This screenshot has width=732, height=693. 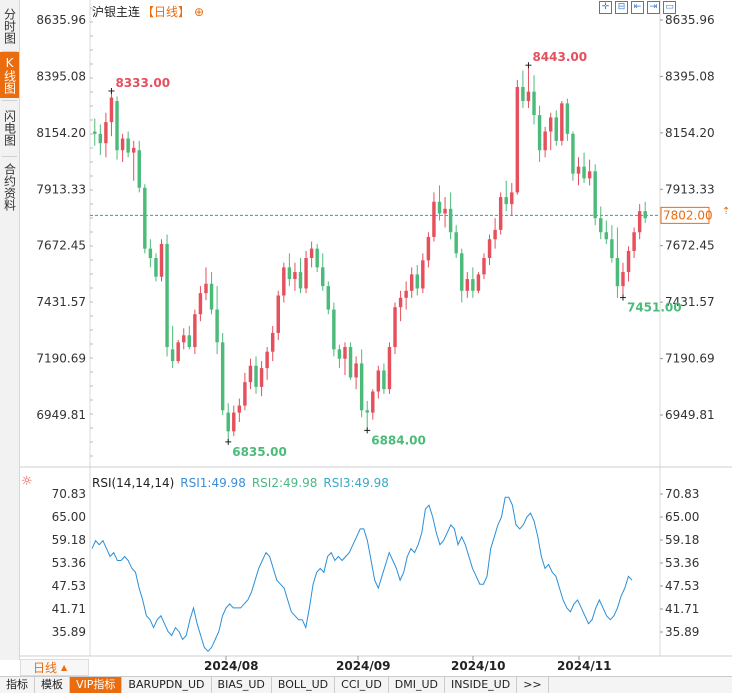 What do you see at coordinates (398, 440) in the screenshot?
I see `price-annotation-label: 6884.00` at bounding box center [398, 440].